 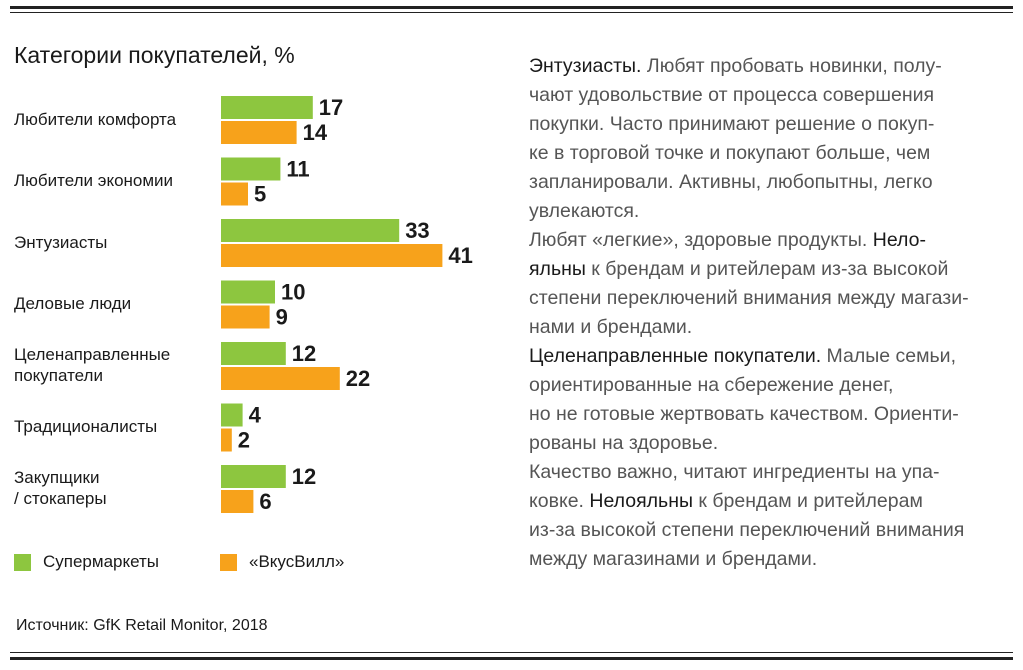 What do you see at coordinates (265, 501) in the screenshot?
I see `value-label-vkusvill-6: 6` at bounding box center [265, 501].